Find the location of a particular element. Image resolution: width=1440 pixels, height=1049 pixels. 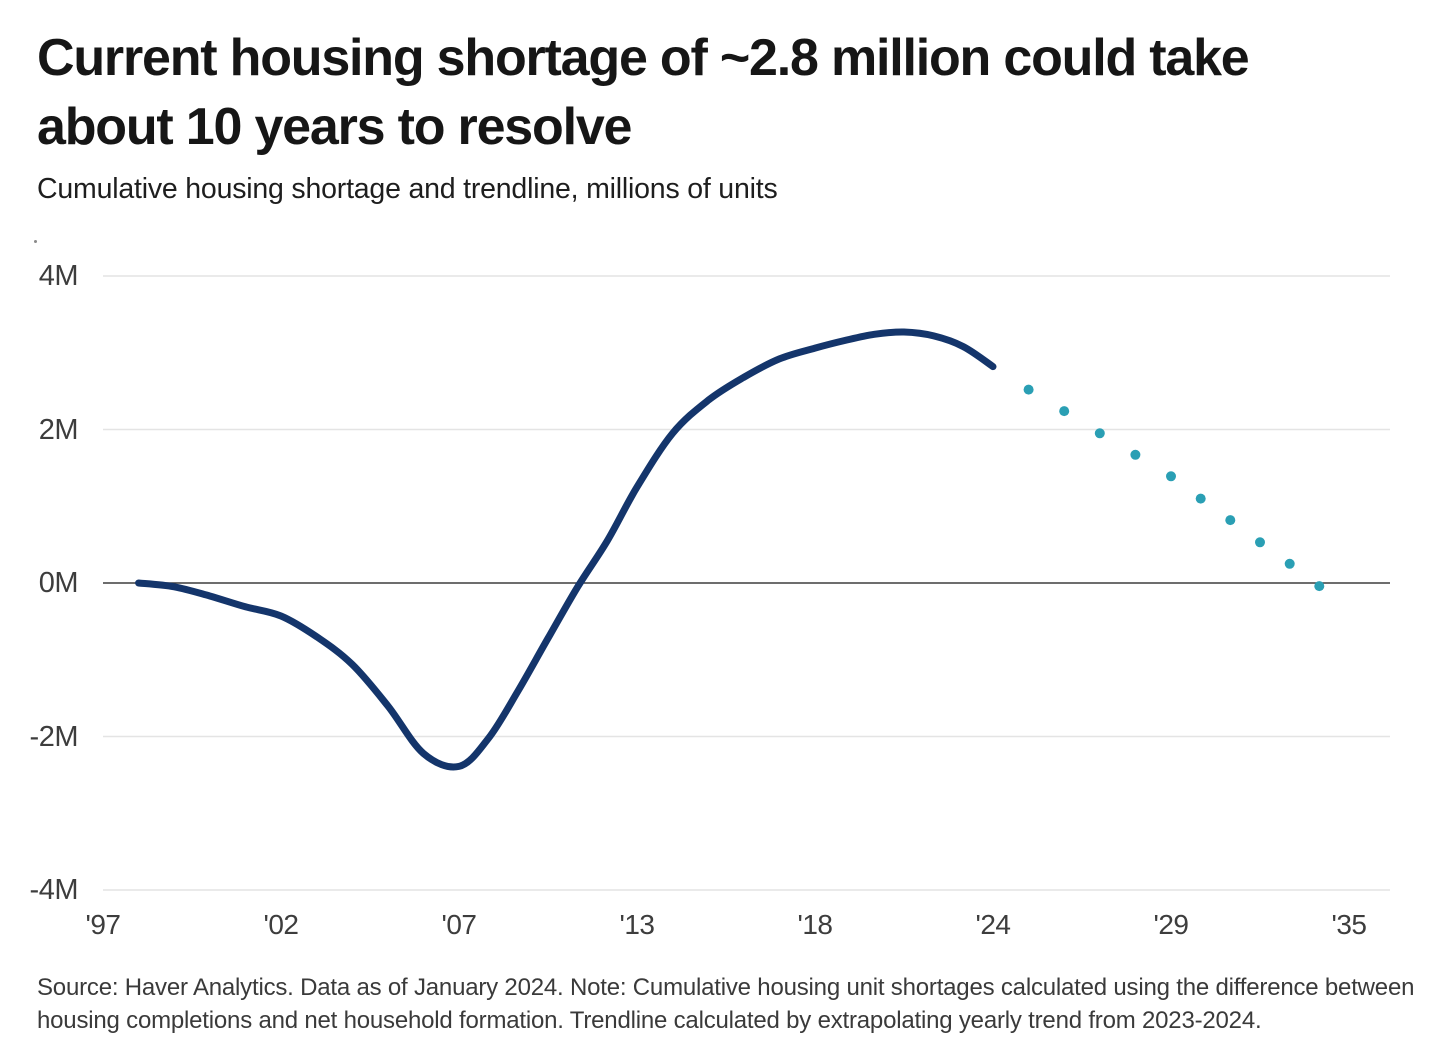

y-axis-tick-label: 4M is located at coordinates (58, 276).